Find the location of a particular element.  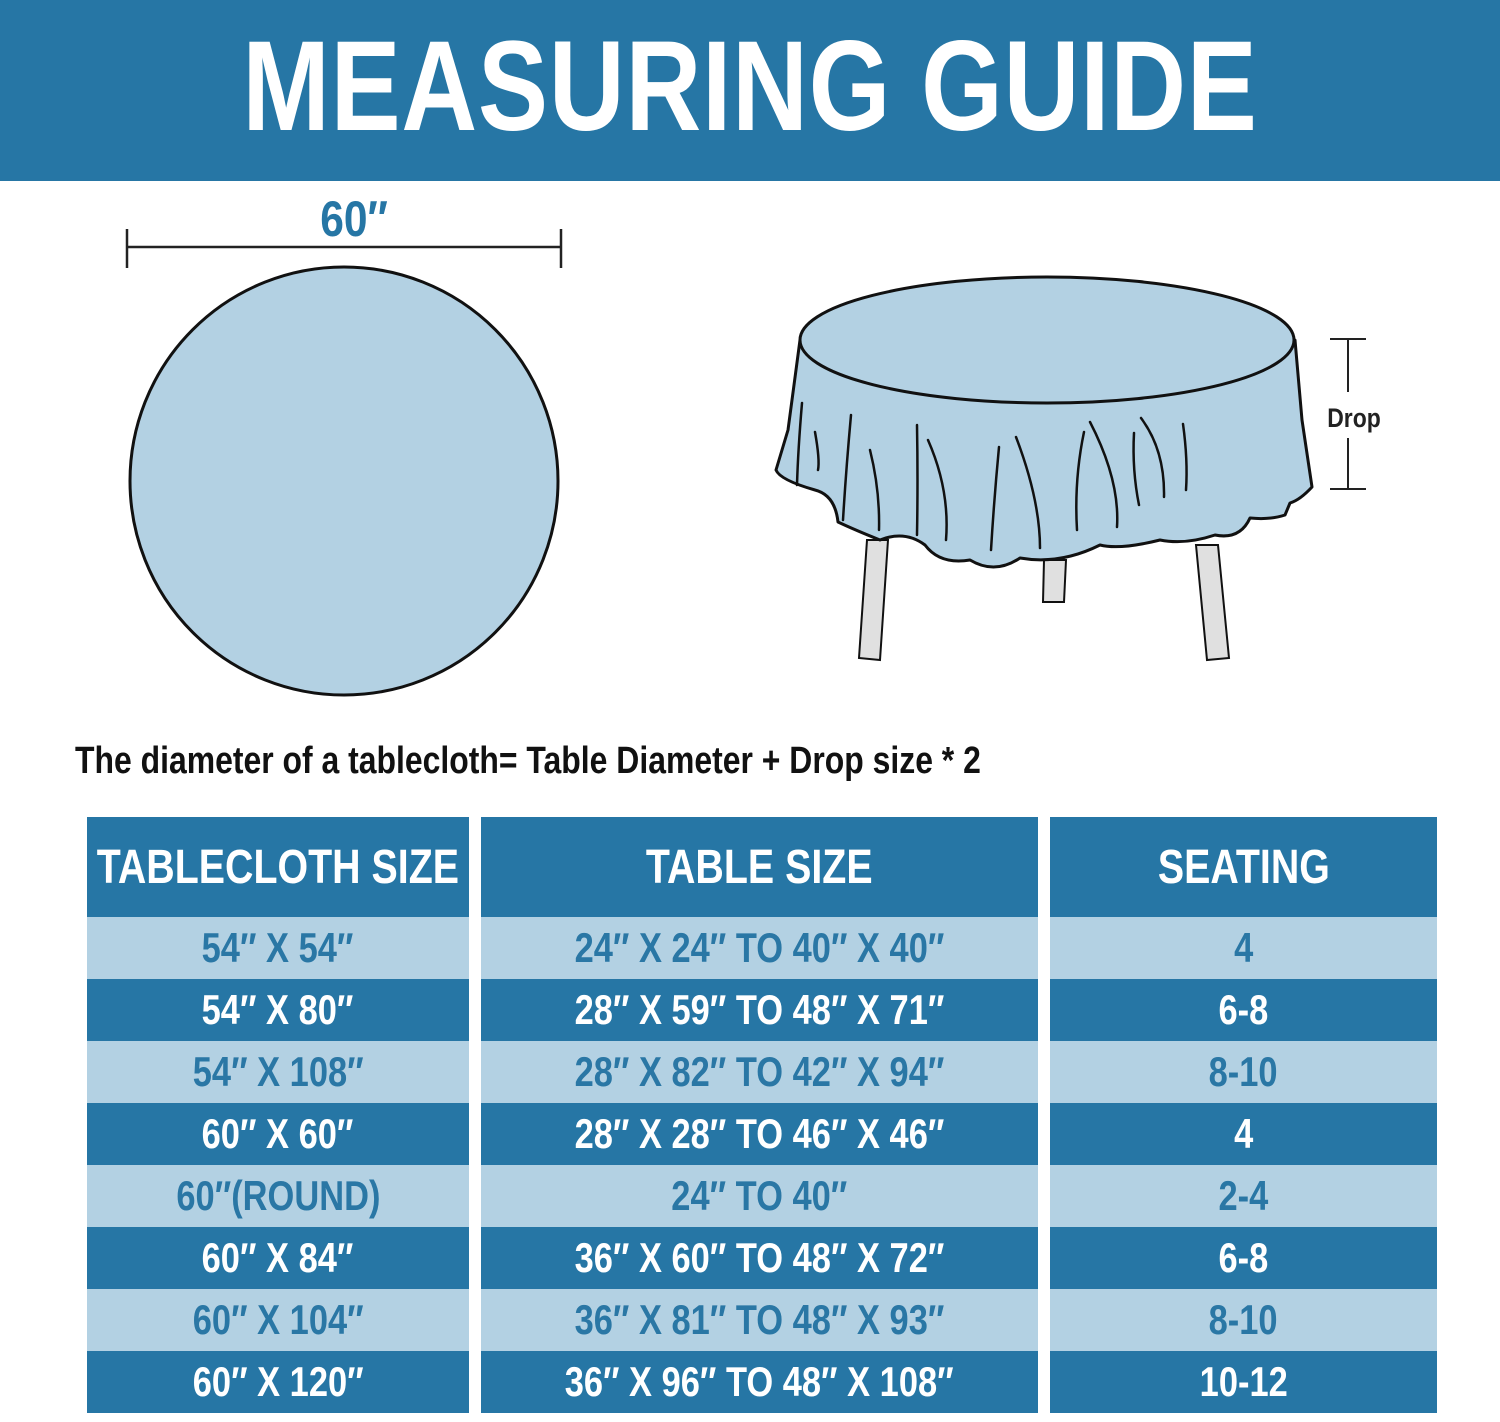

table-cell: 54″ X 80″ is located at coordinates (278, 1010).